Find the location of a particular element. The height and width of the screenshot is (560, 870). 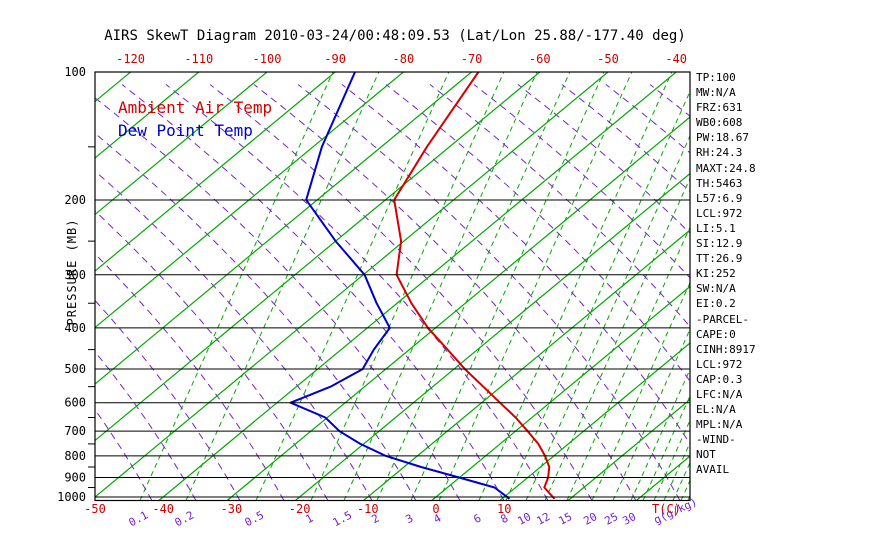

mixing-ratio-label: 12 is located at coordinates (543, 519).